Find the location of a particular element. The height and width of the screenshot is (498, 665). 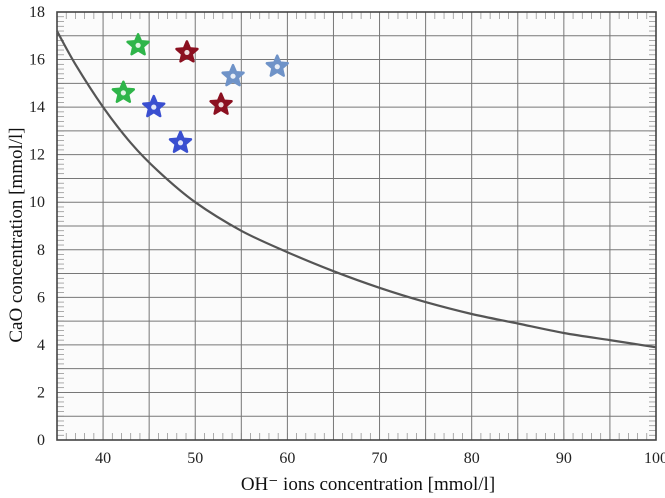

y-tick-label: 10 is located at coordinates (37, 202).